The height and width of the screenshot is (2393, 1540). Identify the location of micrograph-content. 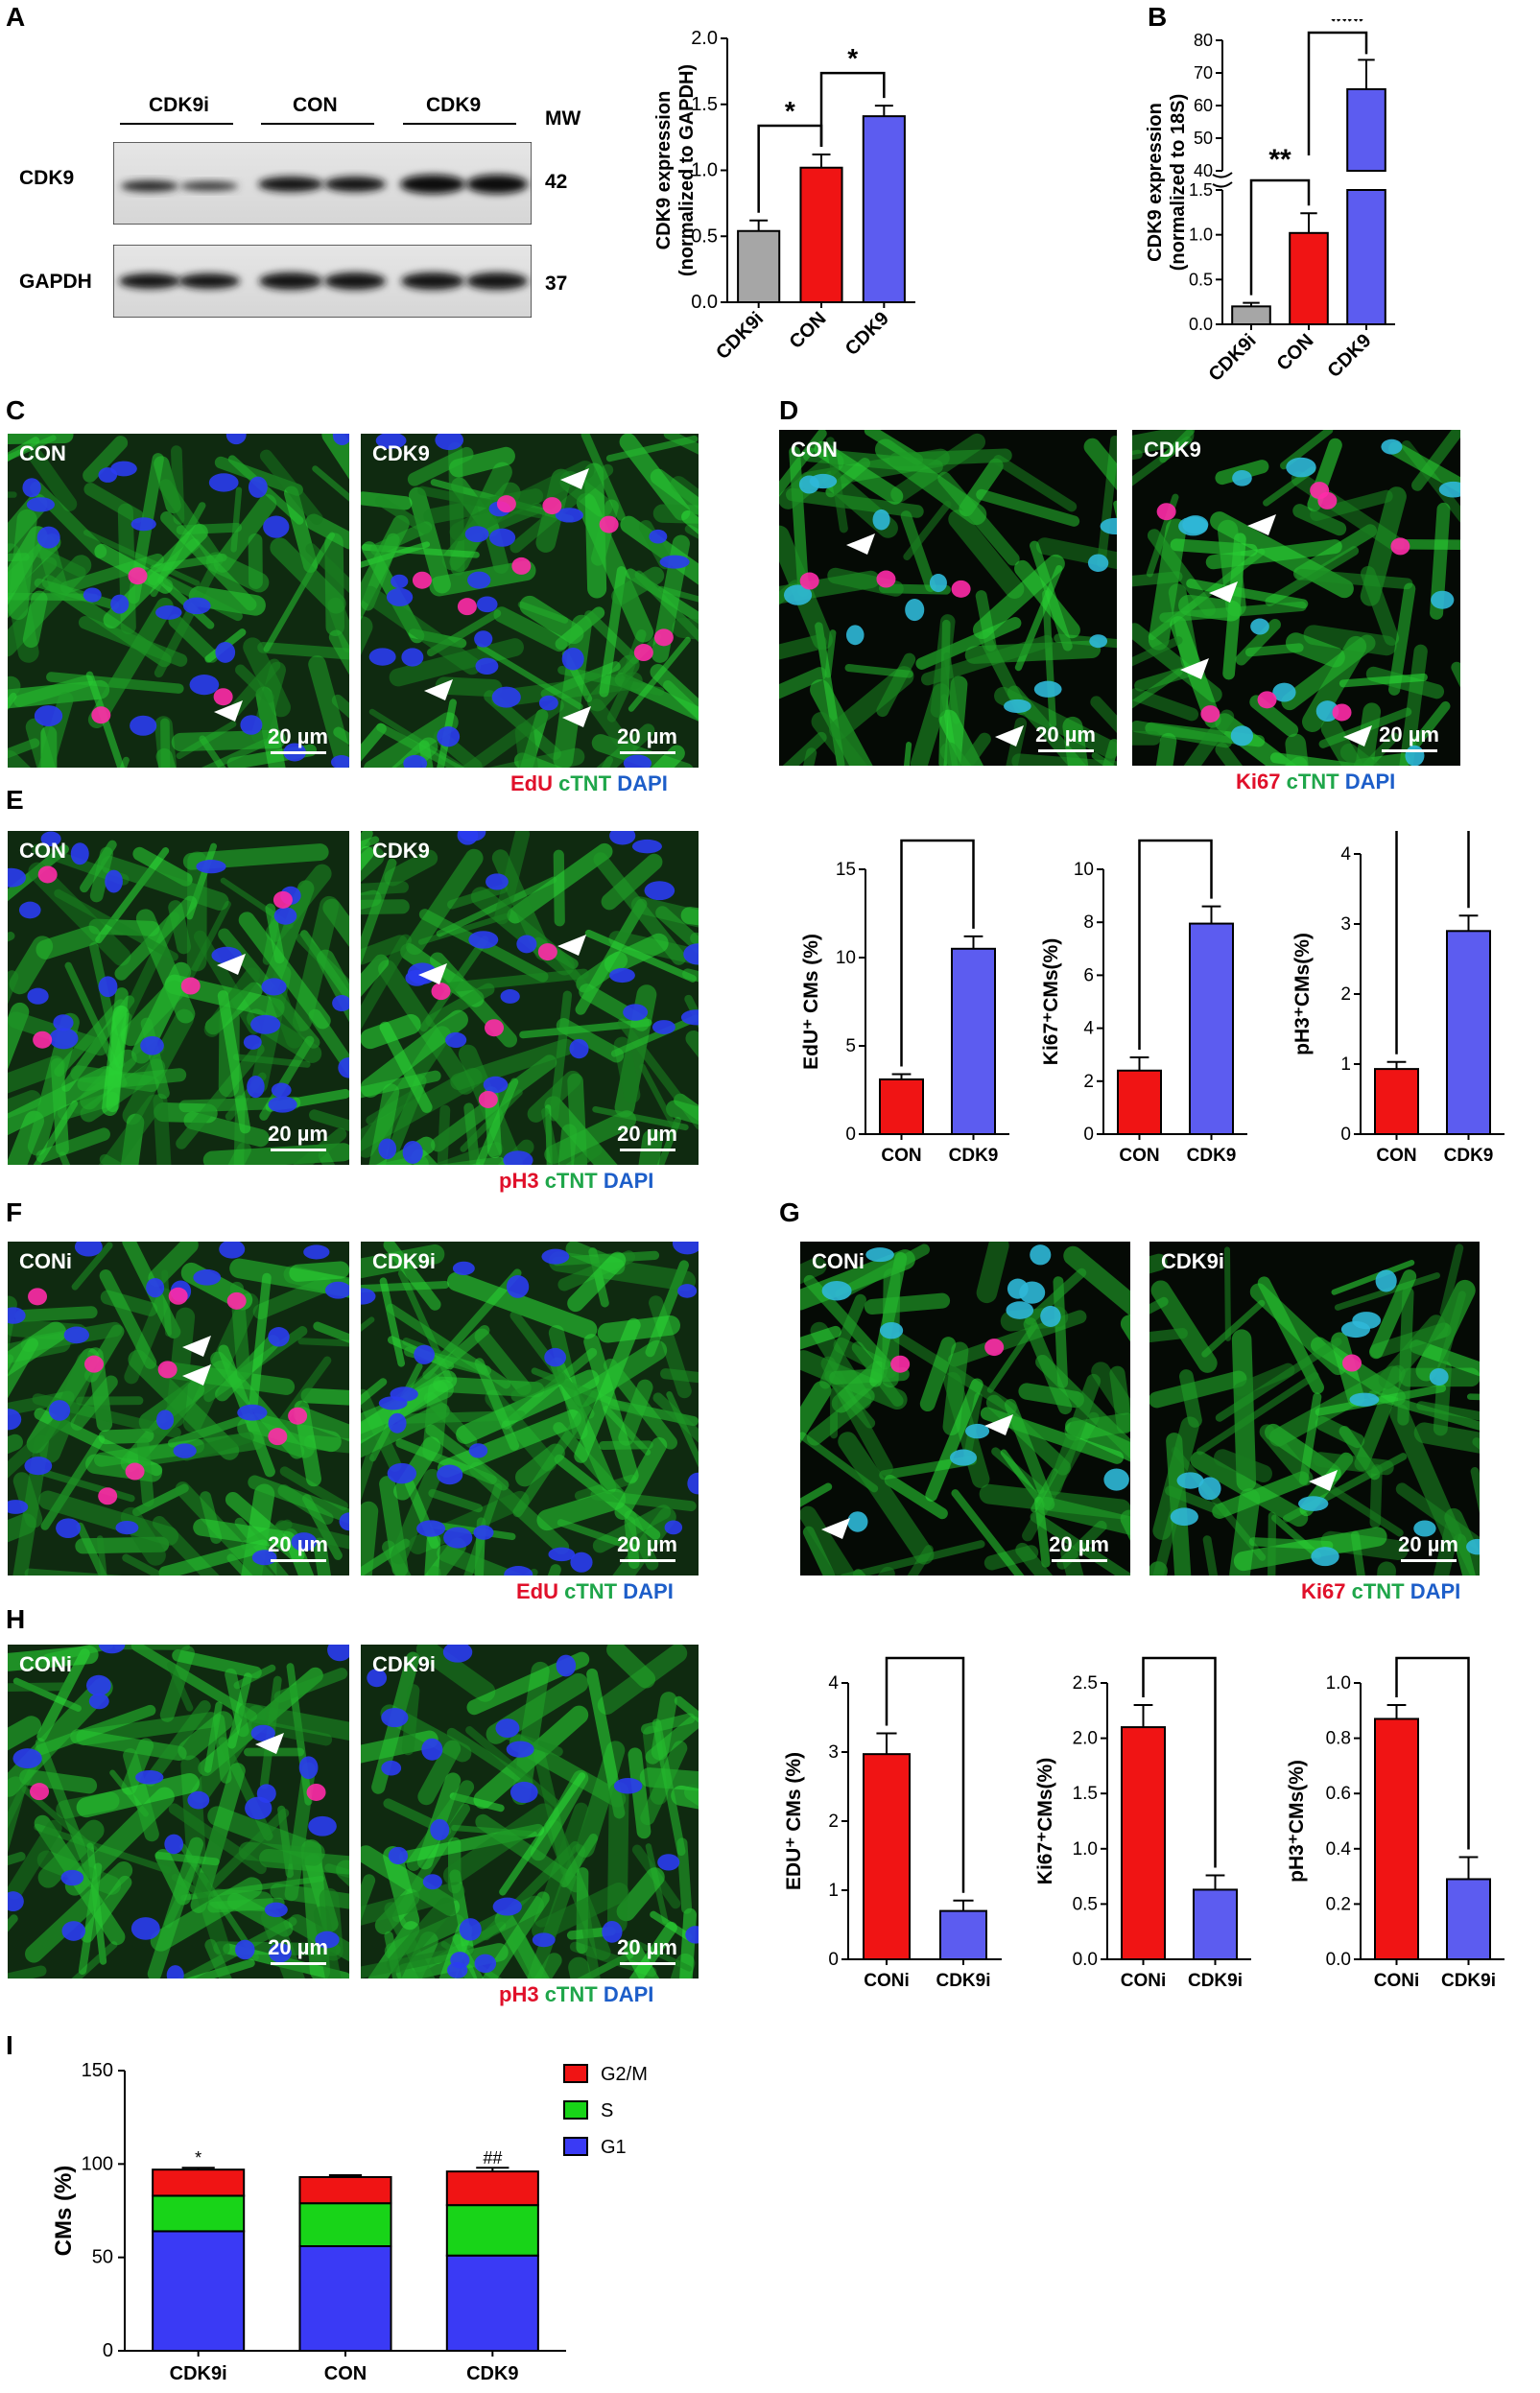
(178, 1812).